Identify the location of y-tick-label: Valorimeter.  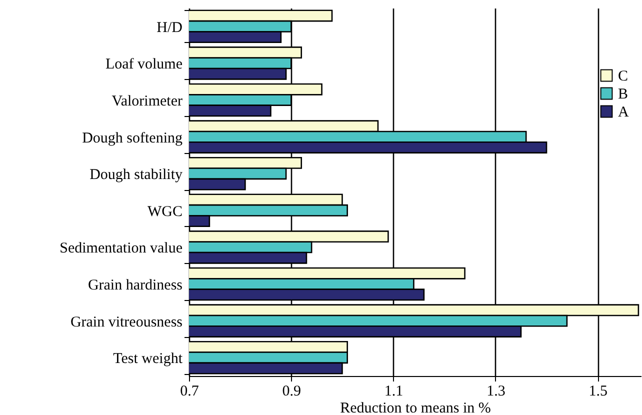
(147, 102).